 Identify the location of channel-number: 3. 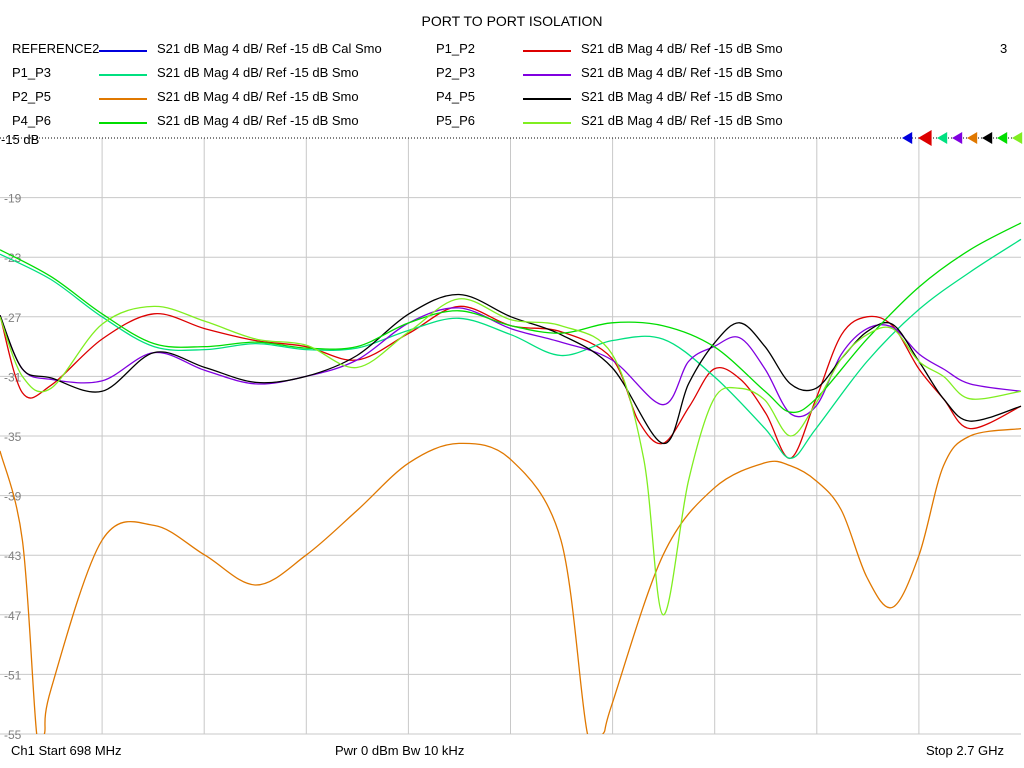
(1004, 48).